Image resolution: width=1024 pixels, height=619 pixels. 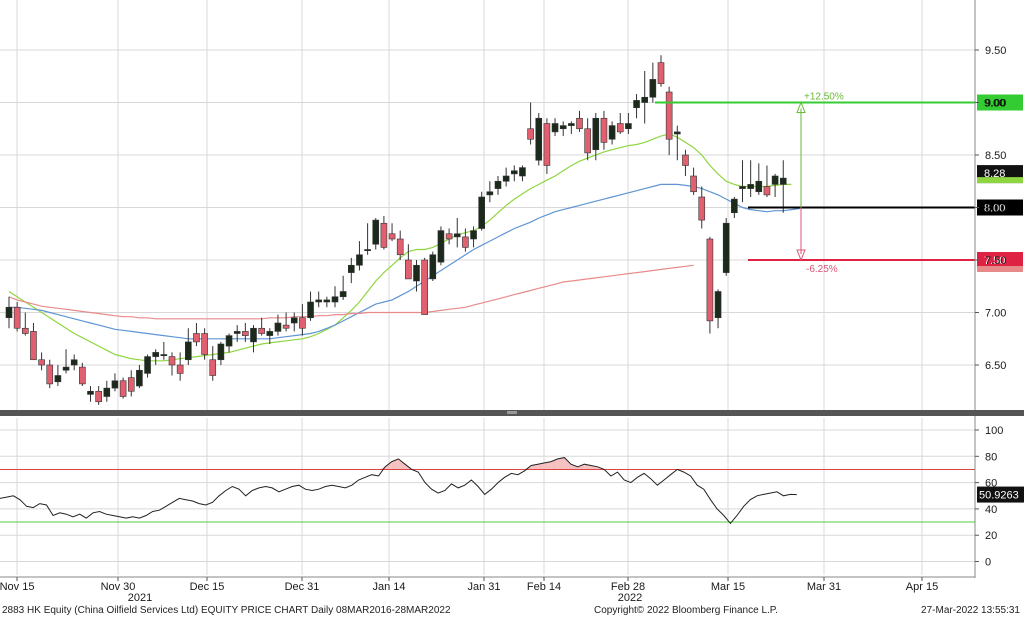 I want to click on rsi-tick-label: 100, so click(x=994, y=431).